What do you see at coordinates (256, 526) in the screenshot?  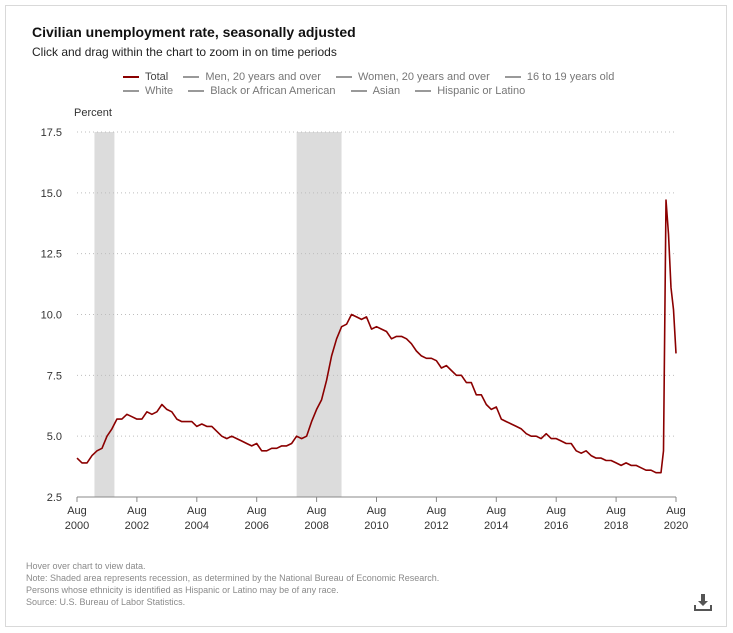 I see `x-tick-label-year: 2006` at bounding box center [256, 526].